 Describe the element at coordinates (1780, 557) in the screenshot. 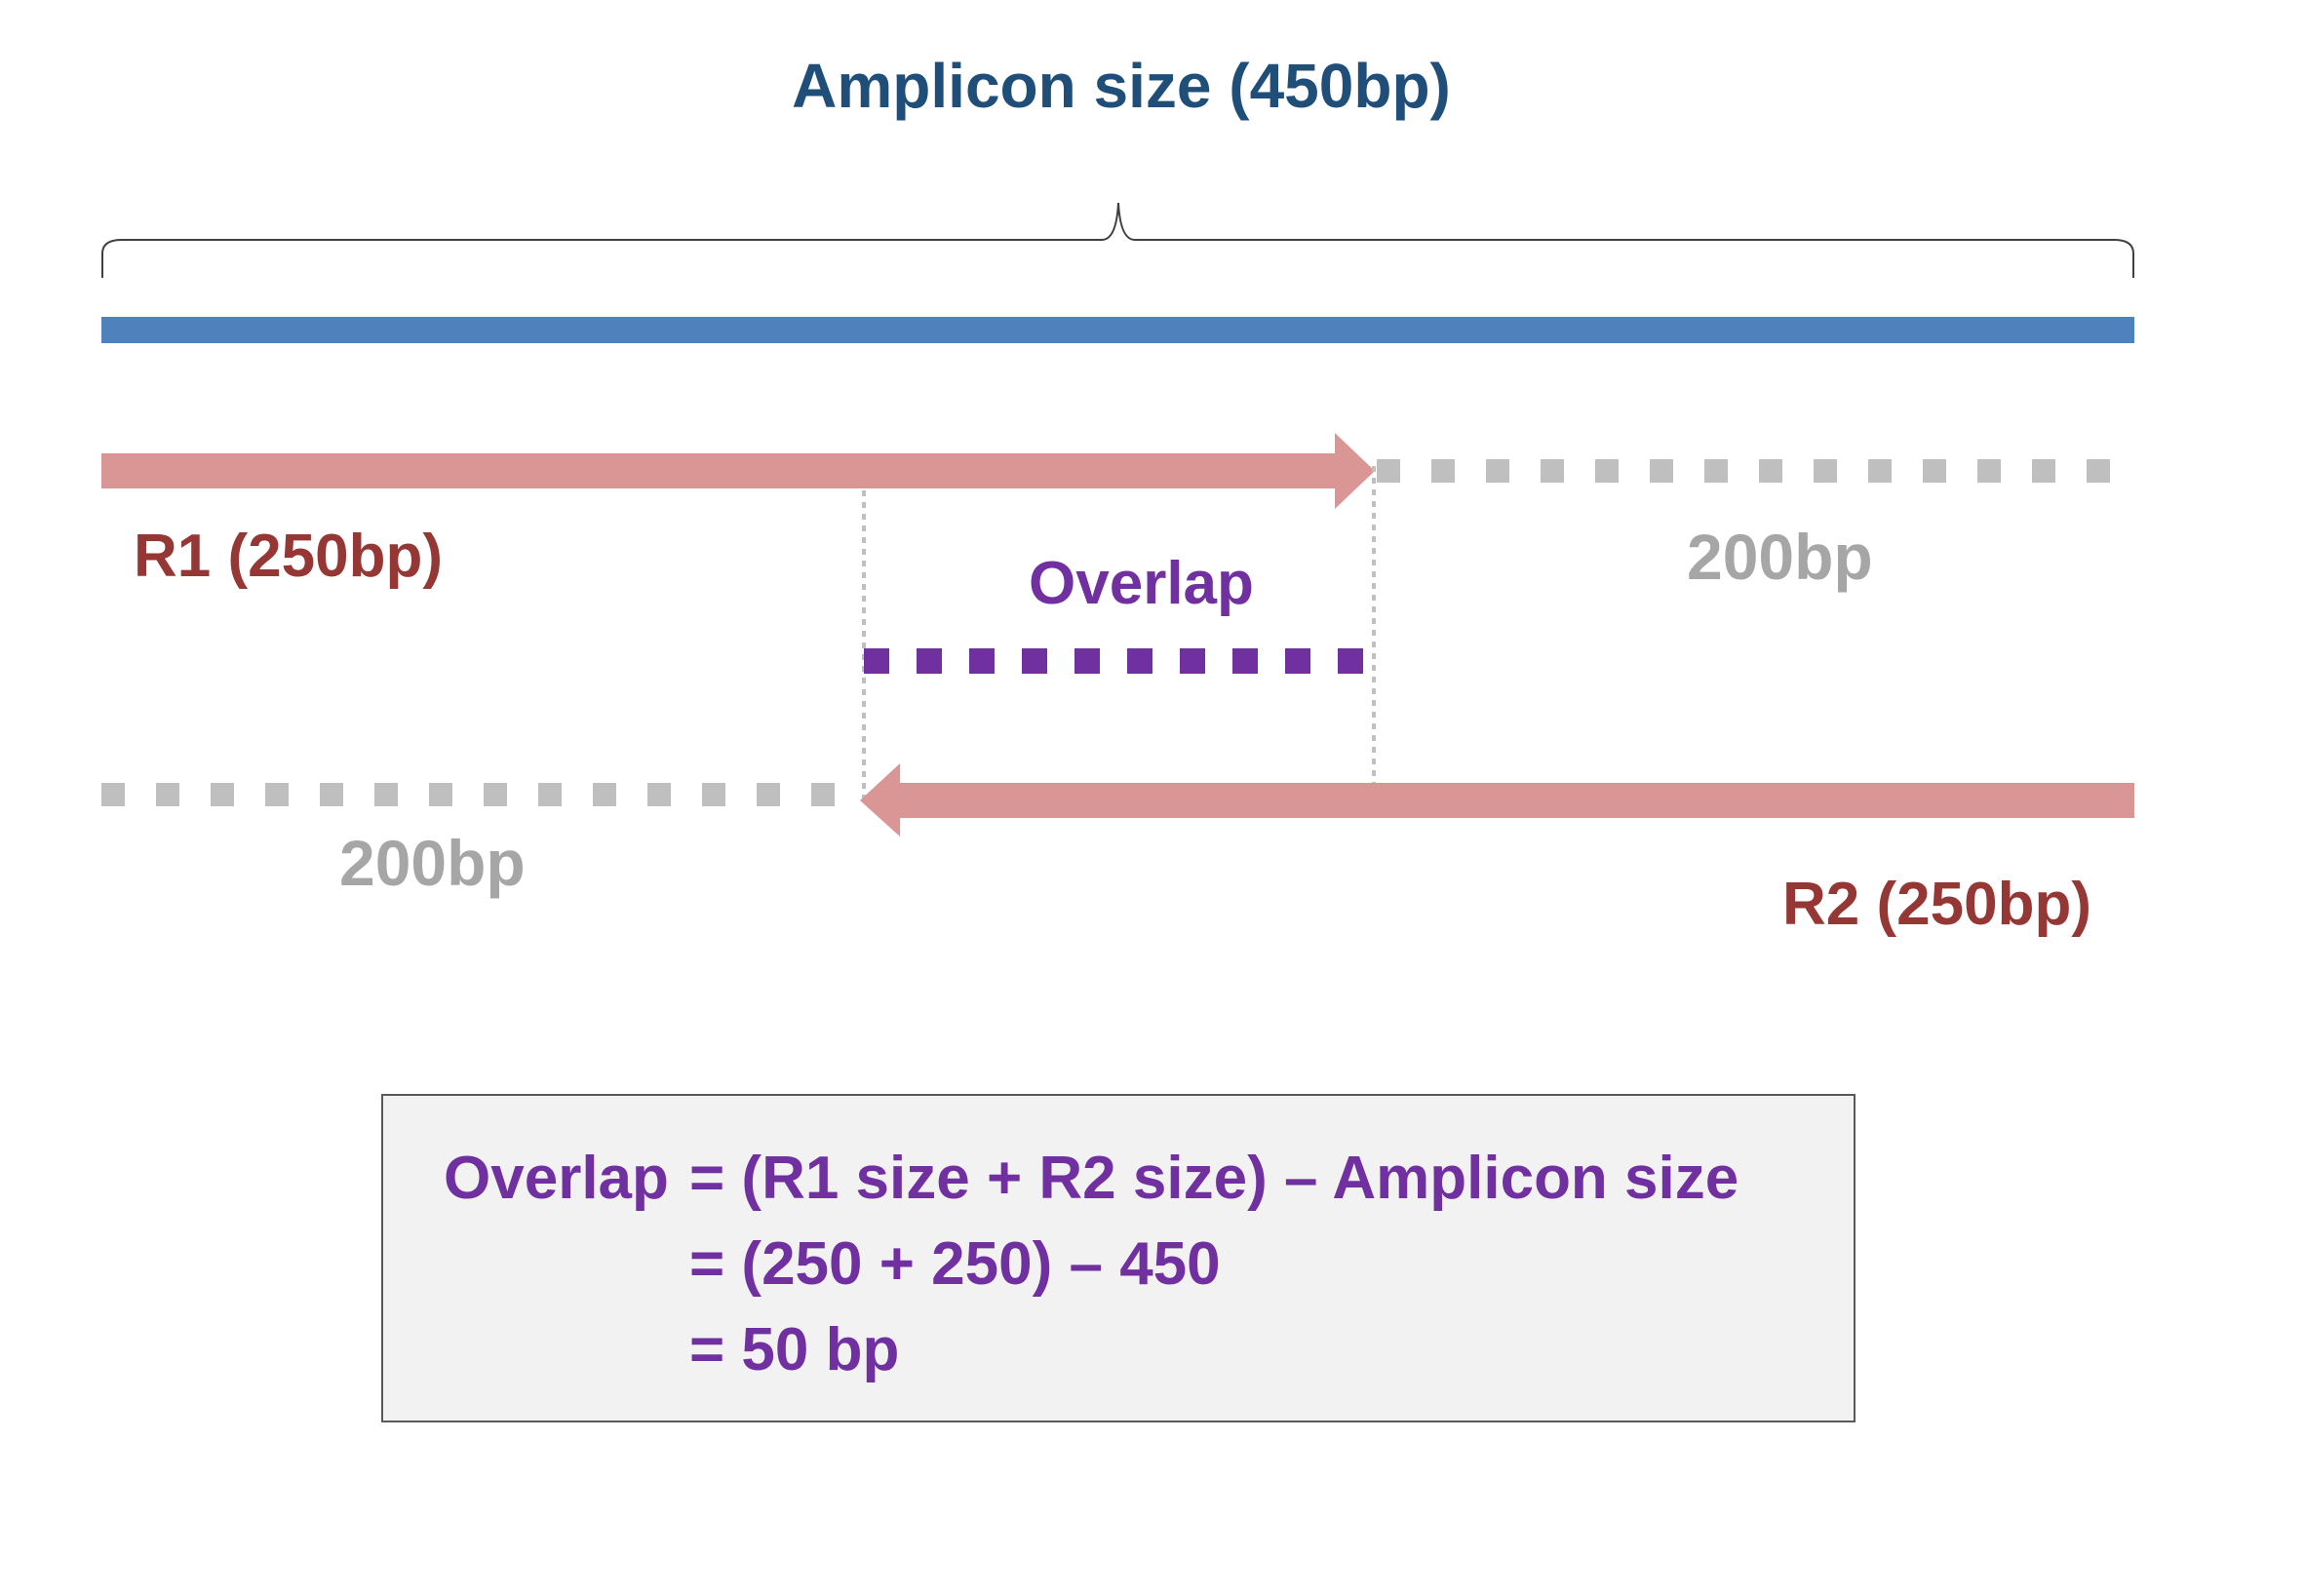

I see `r1-gap-label: 200bp` at that location.